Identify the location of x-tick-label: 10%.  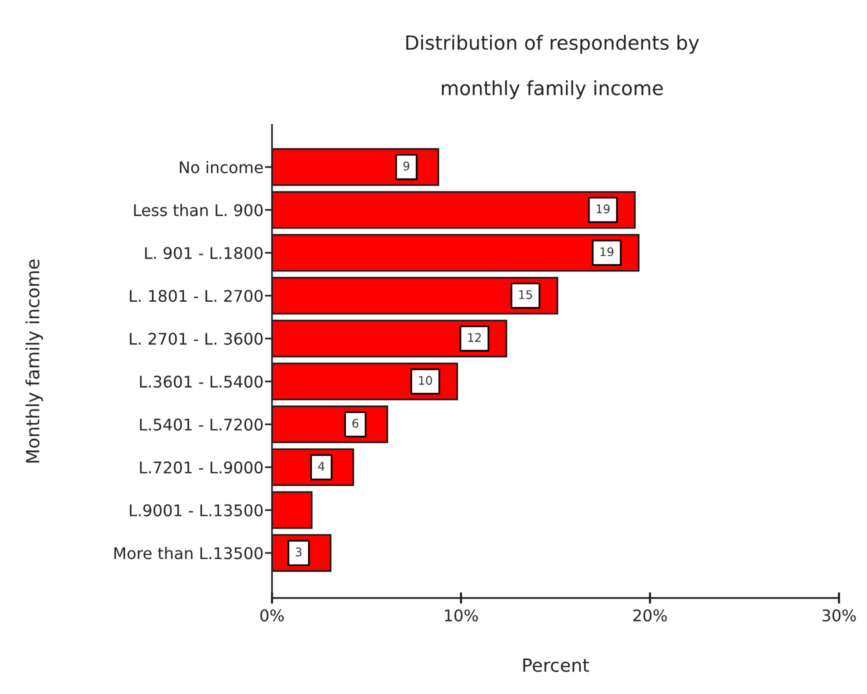
(461, 615).